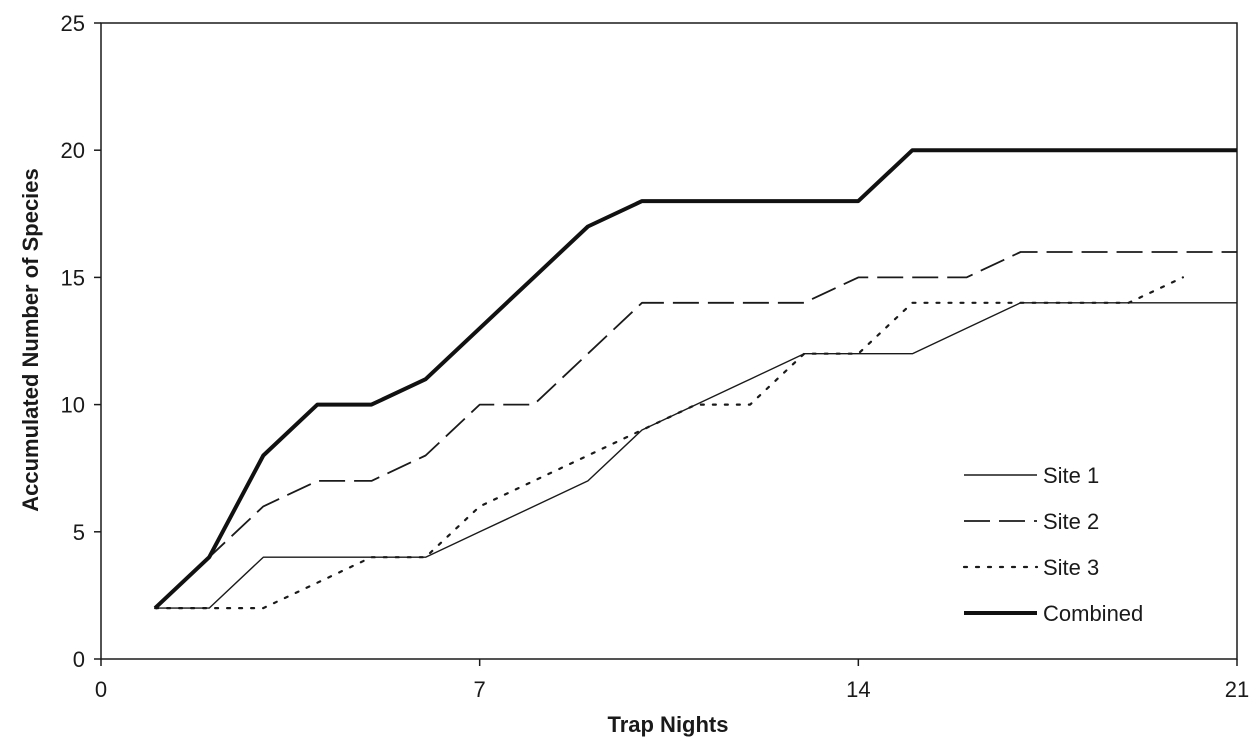  I want to click on x-tick-label-2: 14, so click(858, 689).